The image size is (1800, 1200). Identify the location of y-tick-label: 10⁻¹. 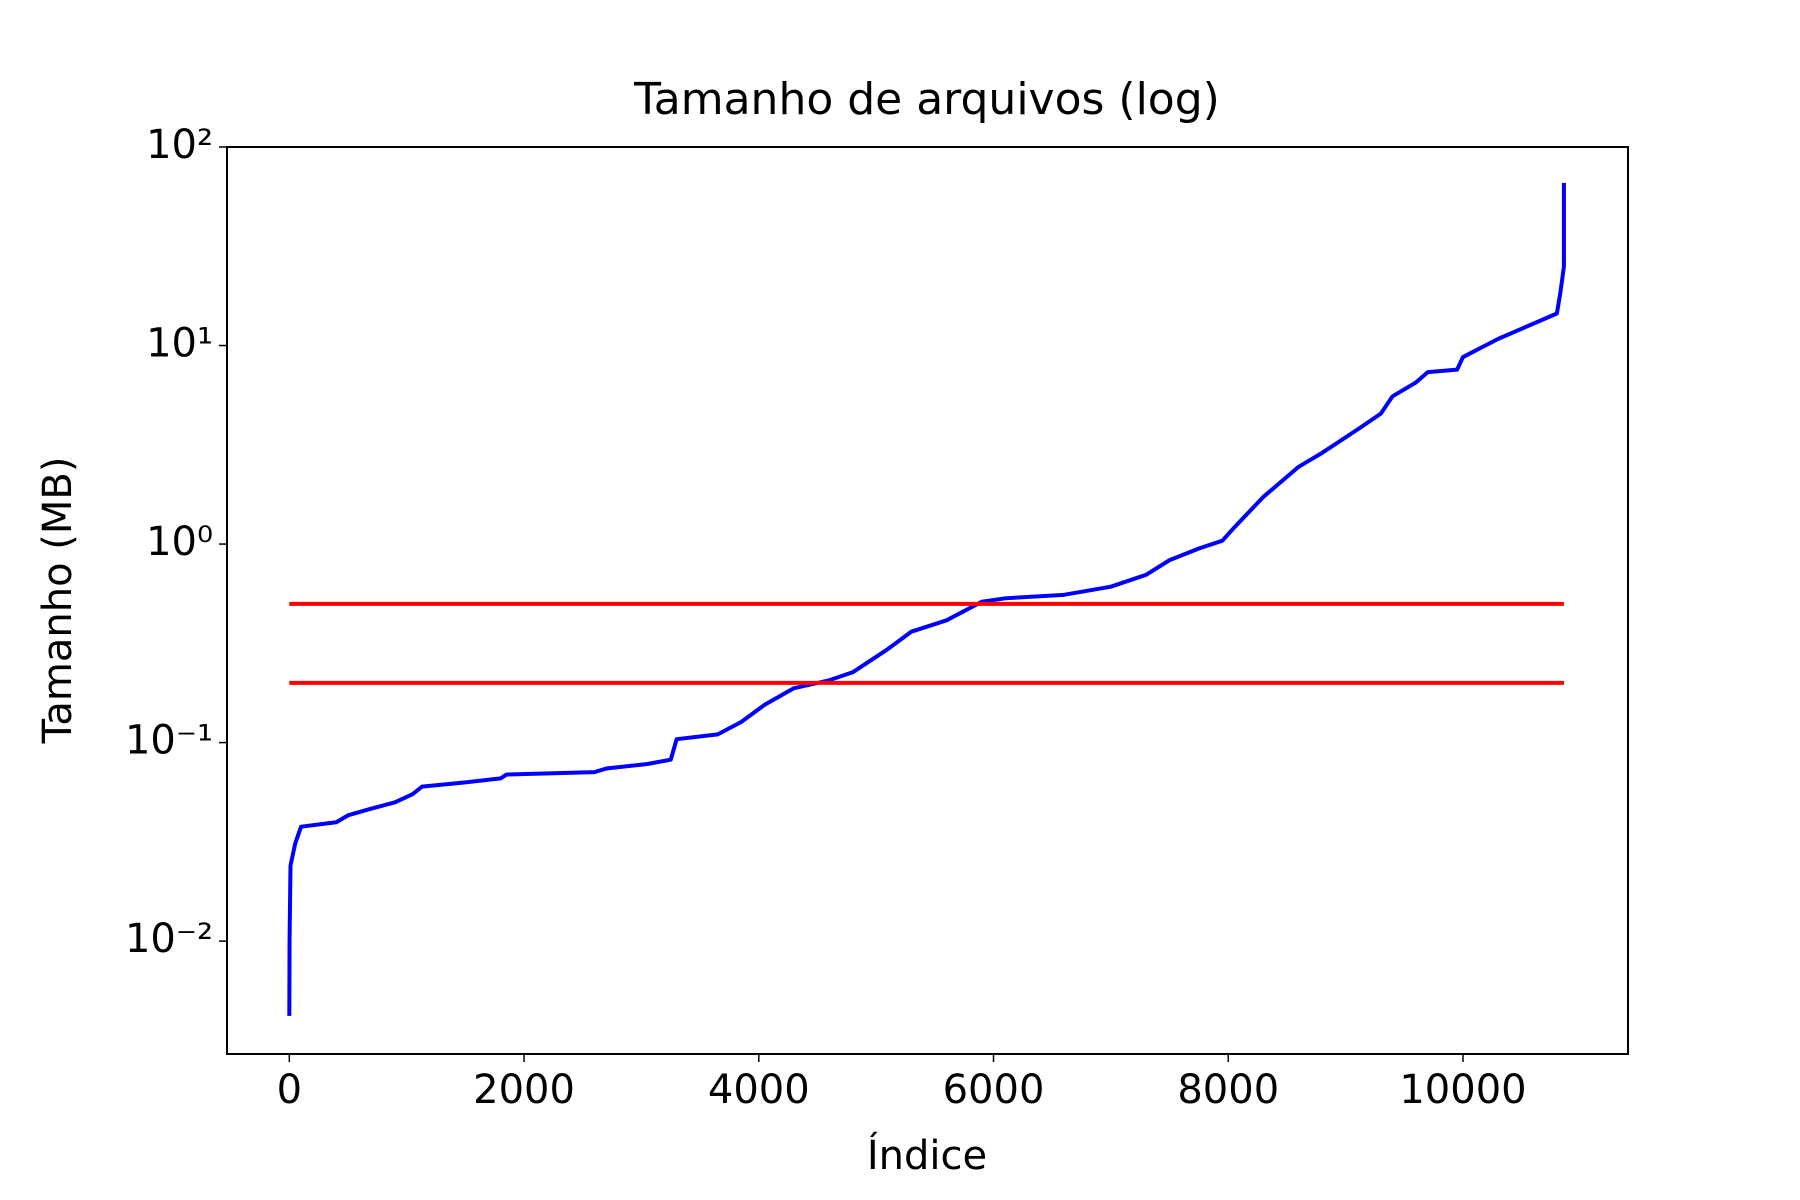
(169, 741).